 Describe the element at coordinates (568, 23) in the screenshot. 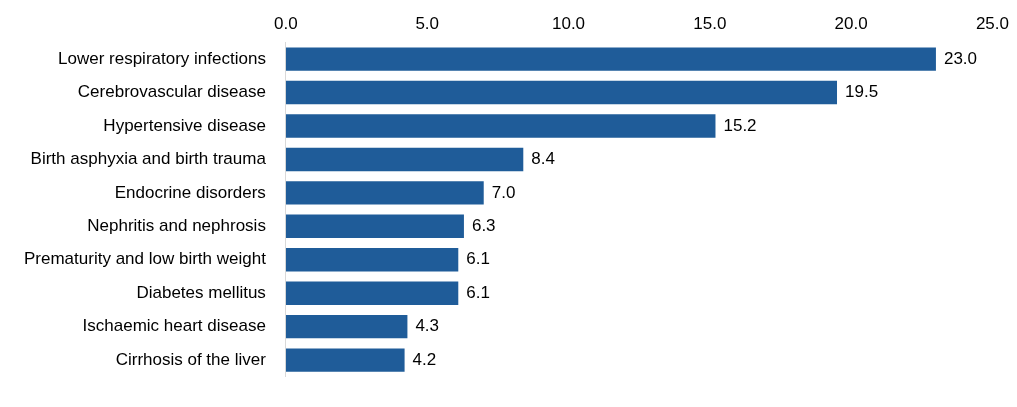

I see `x-tick-label: 10.0` at that location.